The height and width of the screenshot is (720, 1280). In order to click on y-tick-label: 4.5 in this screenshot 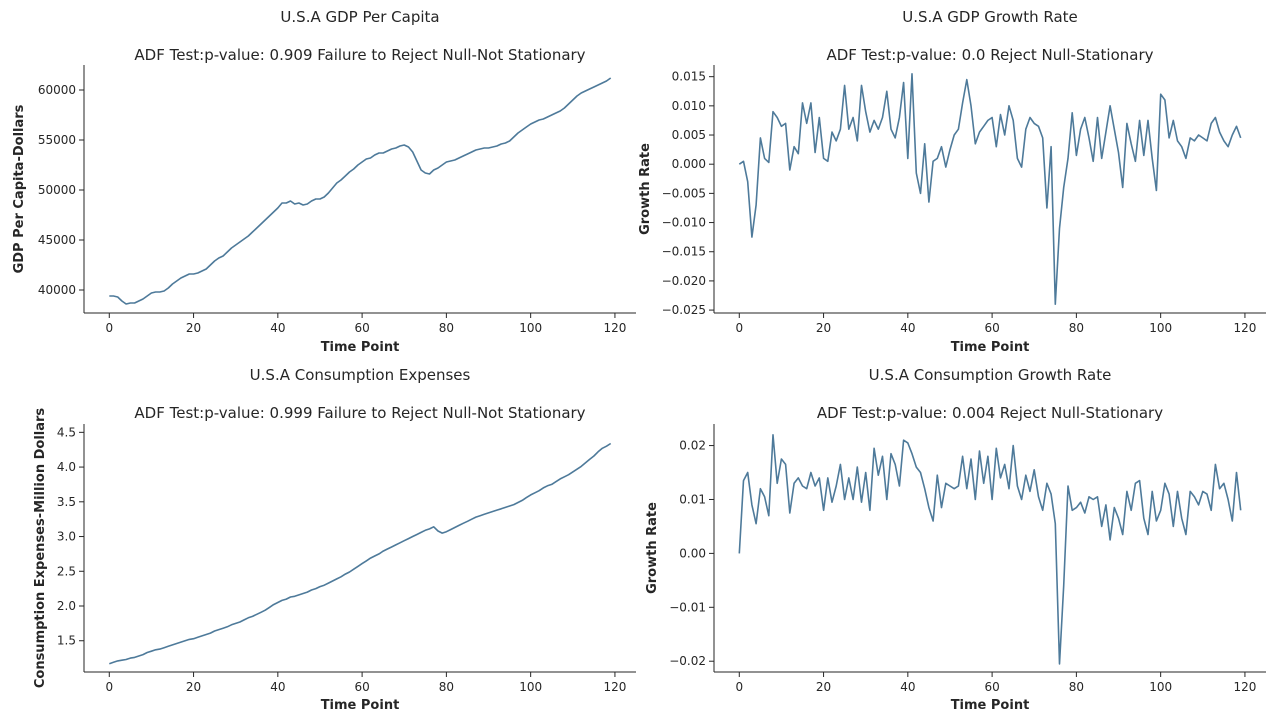, I will do `click(66, 432)`.